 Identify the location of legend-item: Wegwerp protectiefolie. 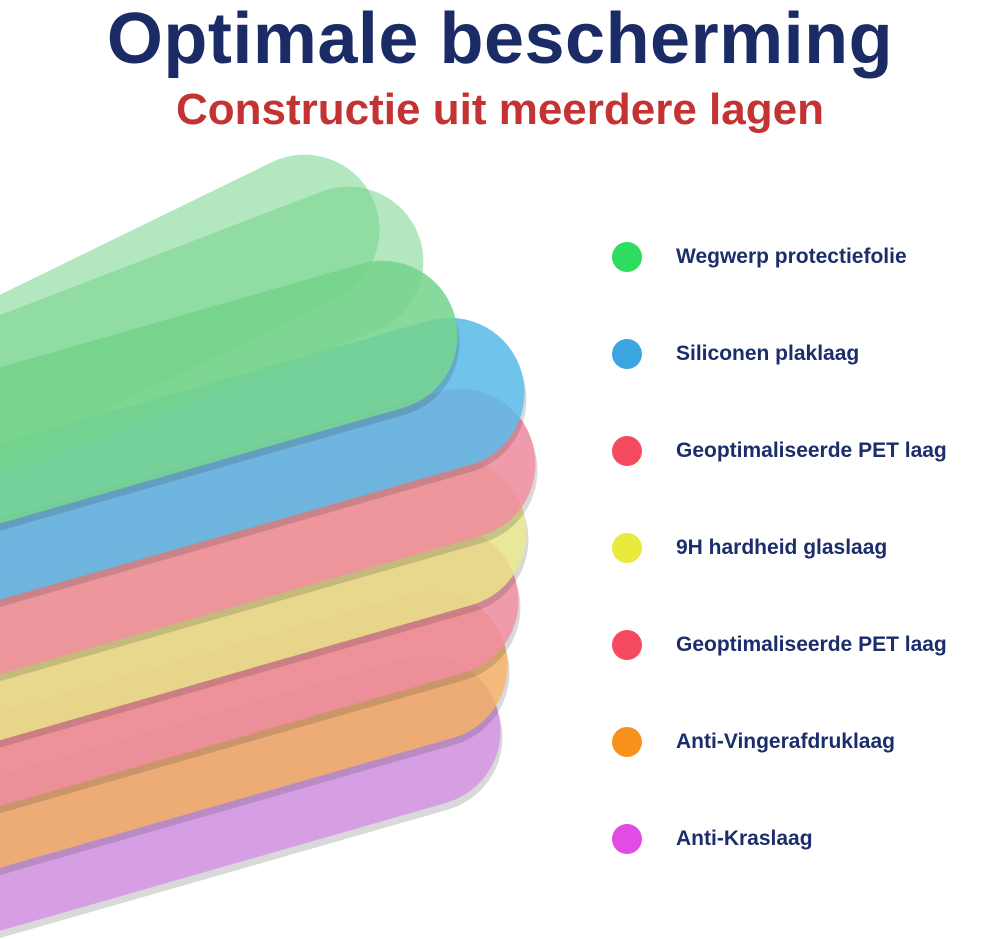
(779, 257).